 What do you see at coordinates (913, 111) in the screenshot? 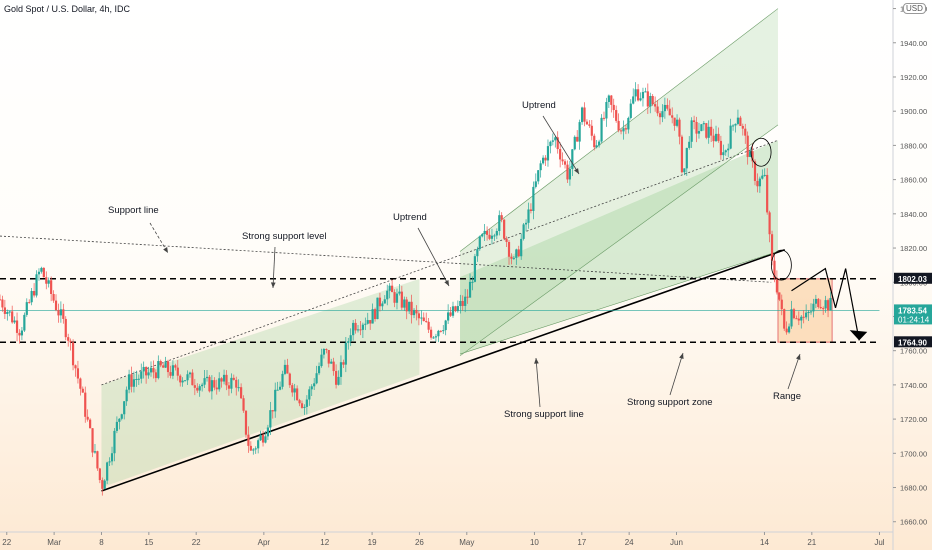
I see `price-tick-label: 1900.00` at bounding box center [913, 111].